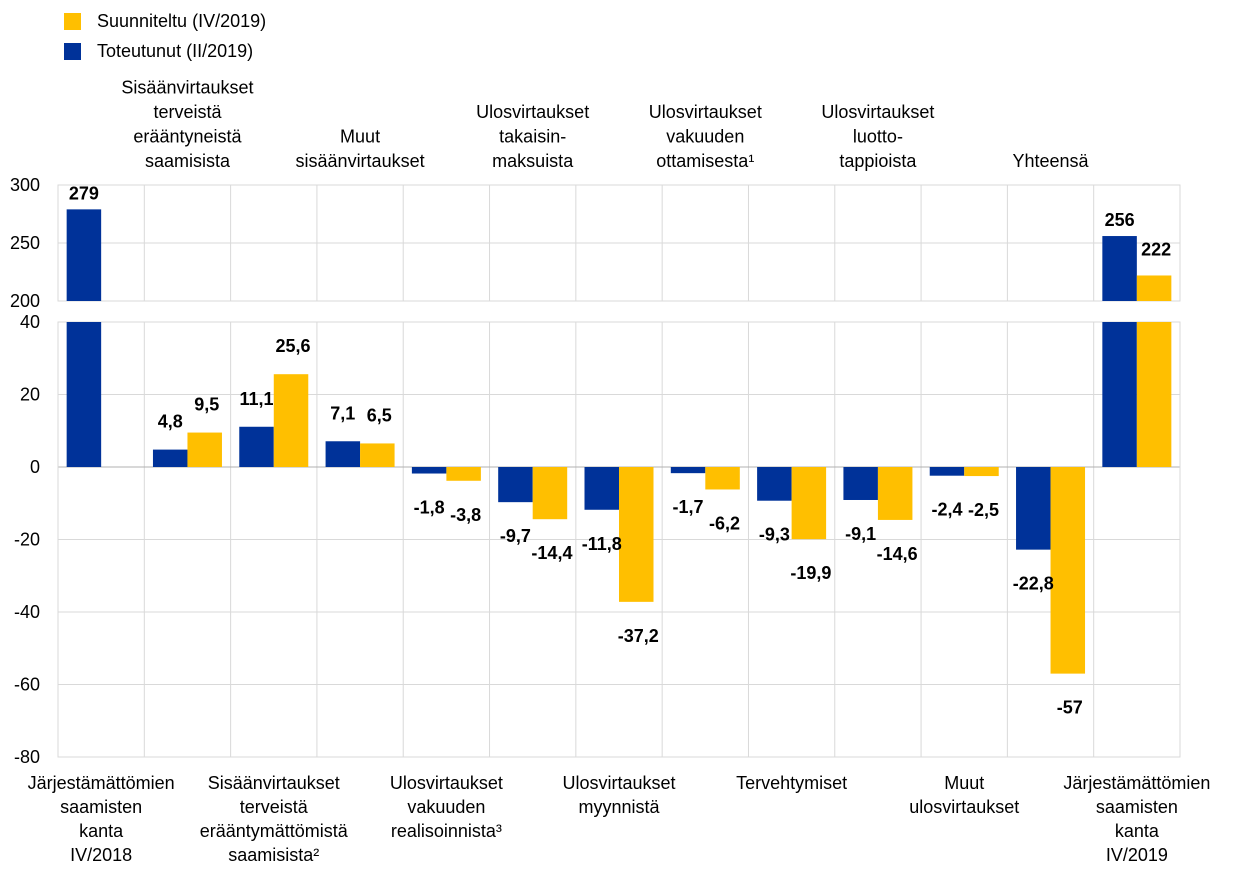 The image size is (1240, 872). I want to click on legend-swatch-actual, so click(72, 51).